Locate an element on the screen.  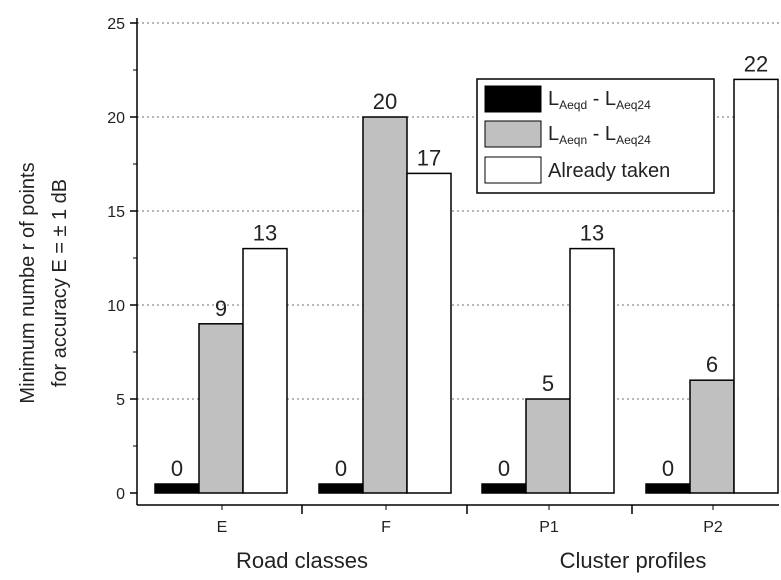
y-tick-label: 5 is located at coordinates (120, 400).